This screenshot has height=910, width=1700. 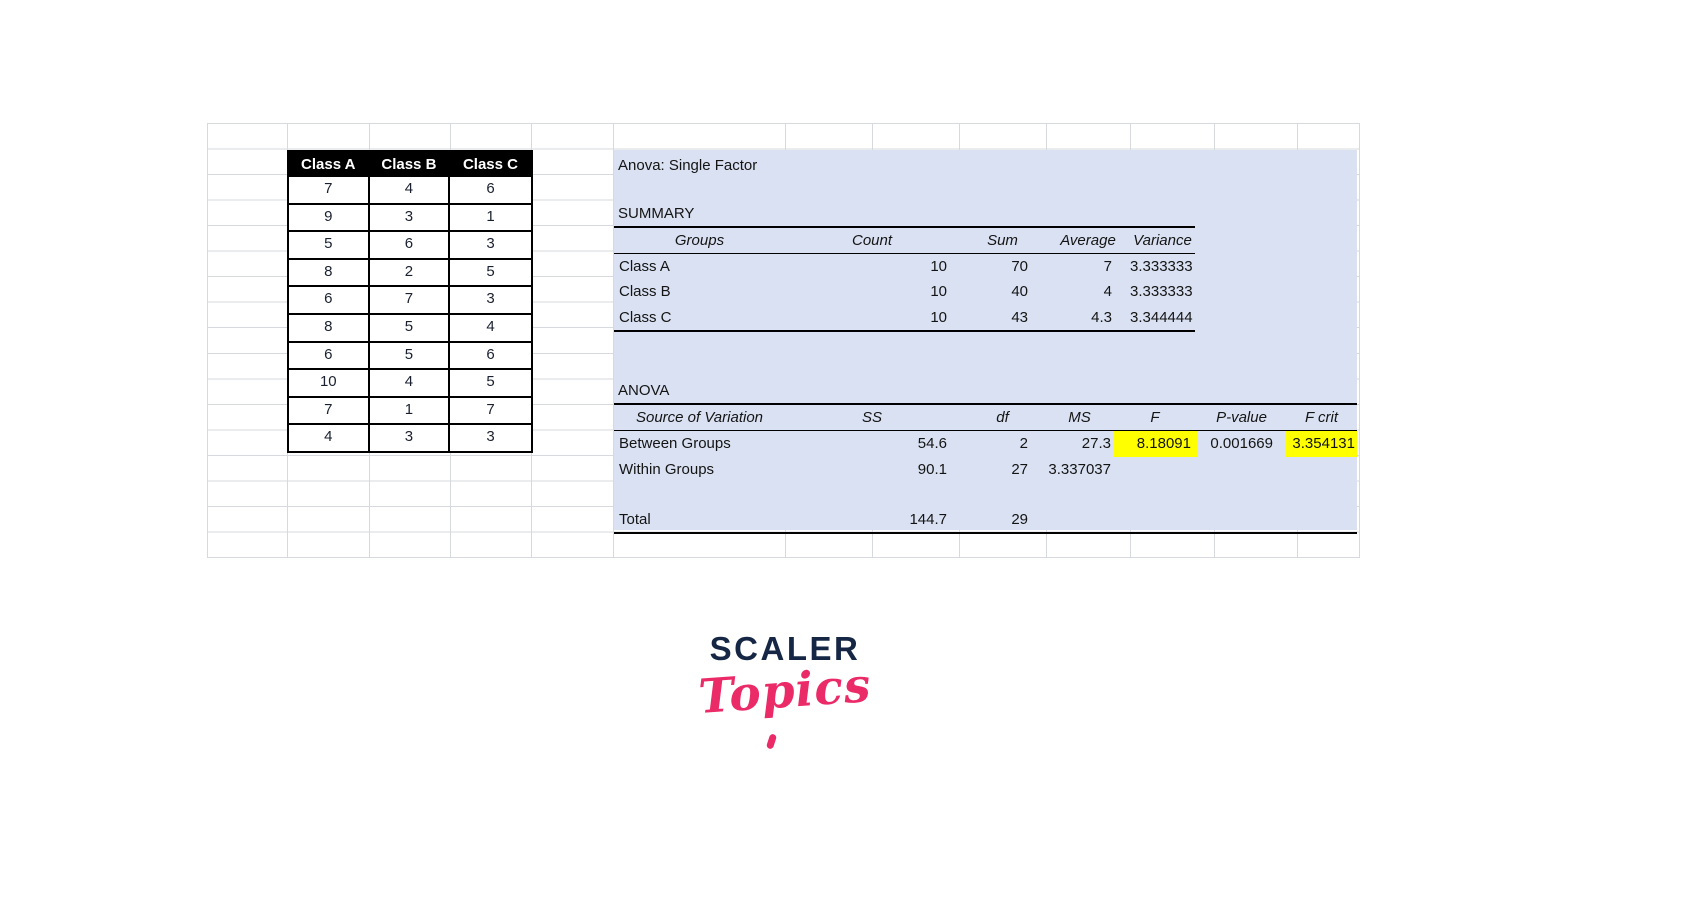 I want to click on class-table-header-row: Class A Class B Class C, so click(x=410, y=164).